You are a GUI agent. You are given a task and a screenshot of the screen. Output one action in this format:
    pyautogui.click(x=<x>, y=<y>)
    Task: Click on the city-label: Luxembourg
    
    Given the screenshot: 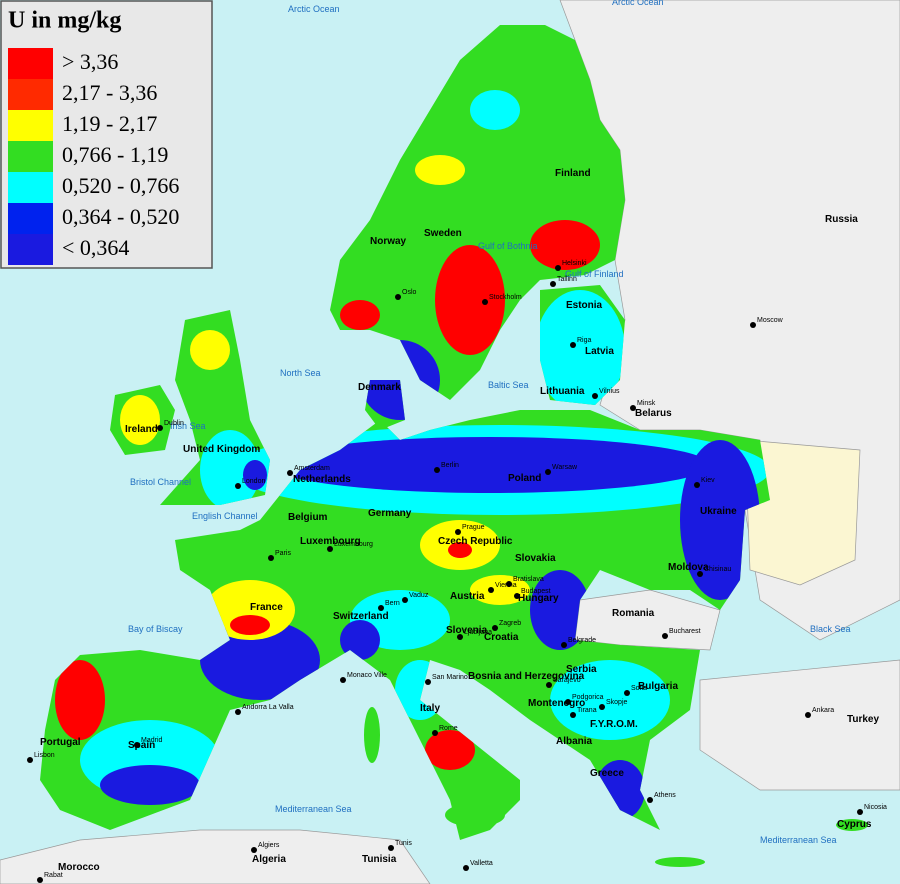 What is the action you would take?
    pyautogui.click(x=353, y=544)
    